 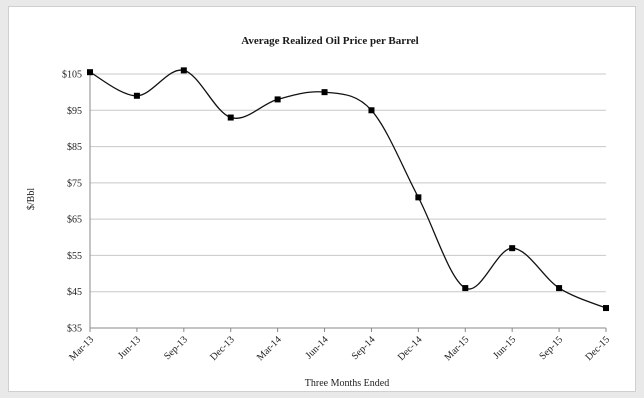 I want to click on x-tick-label: Mar-13, so click(x=81, y=348).